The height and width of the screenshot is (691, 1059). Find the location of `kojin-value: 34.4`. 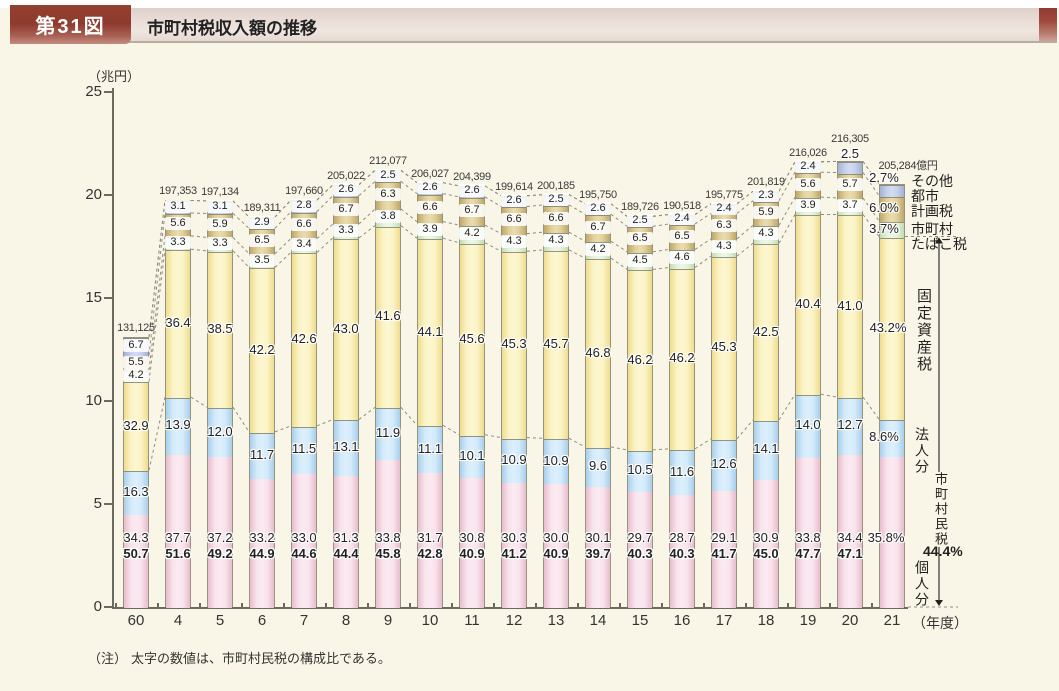

kojin-value: 34.4 is located at coordinates (850, 537).